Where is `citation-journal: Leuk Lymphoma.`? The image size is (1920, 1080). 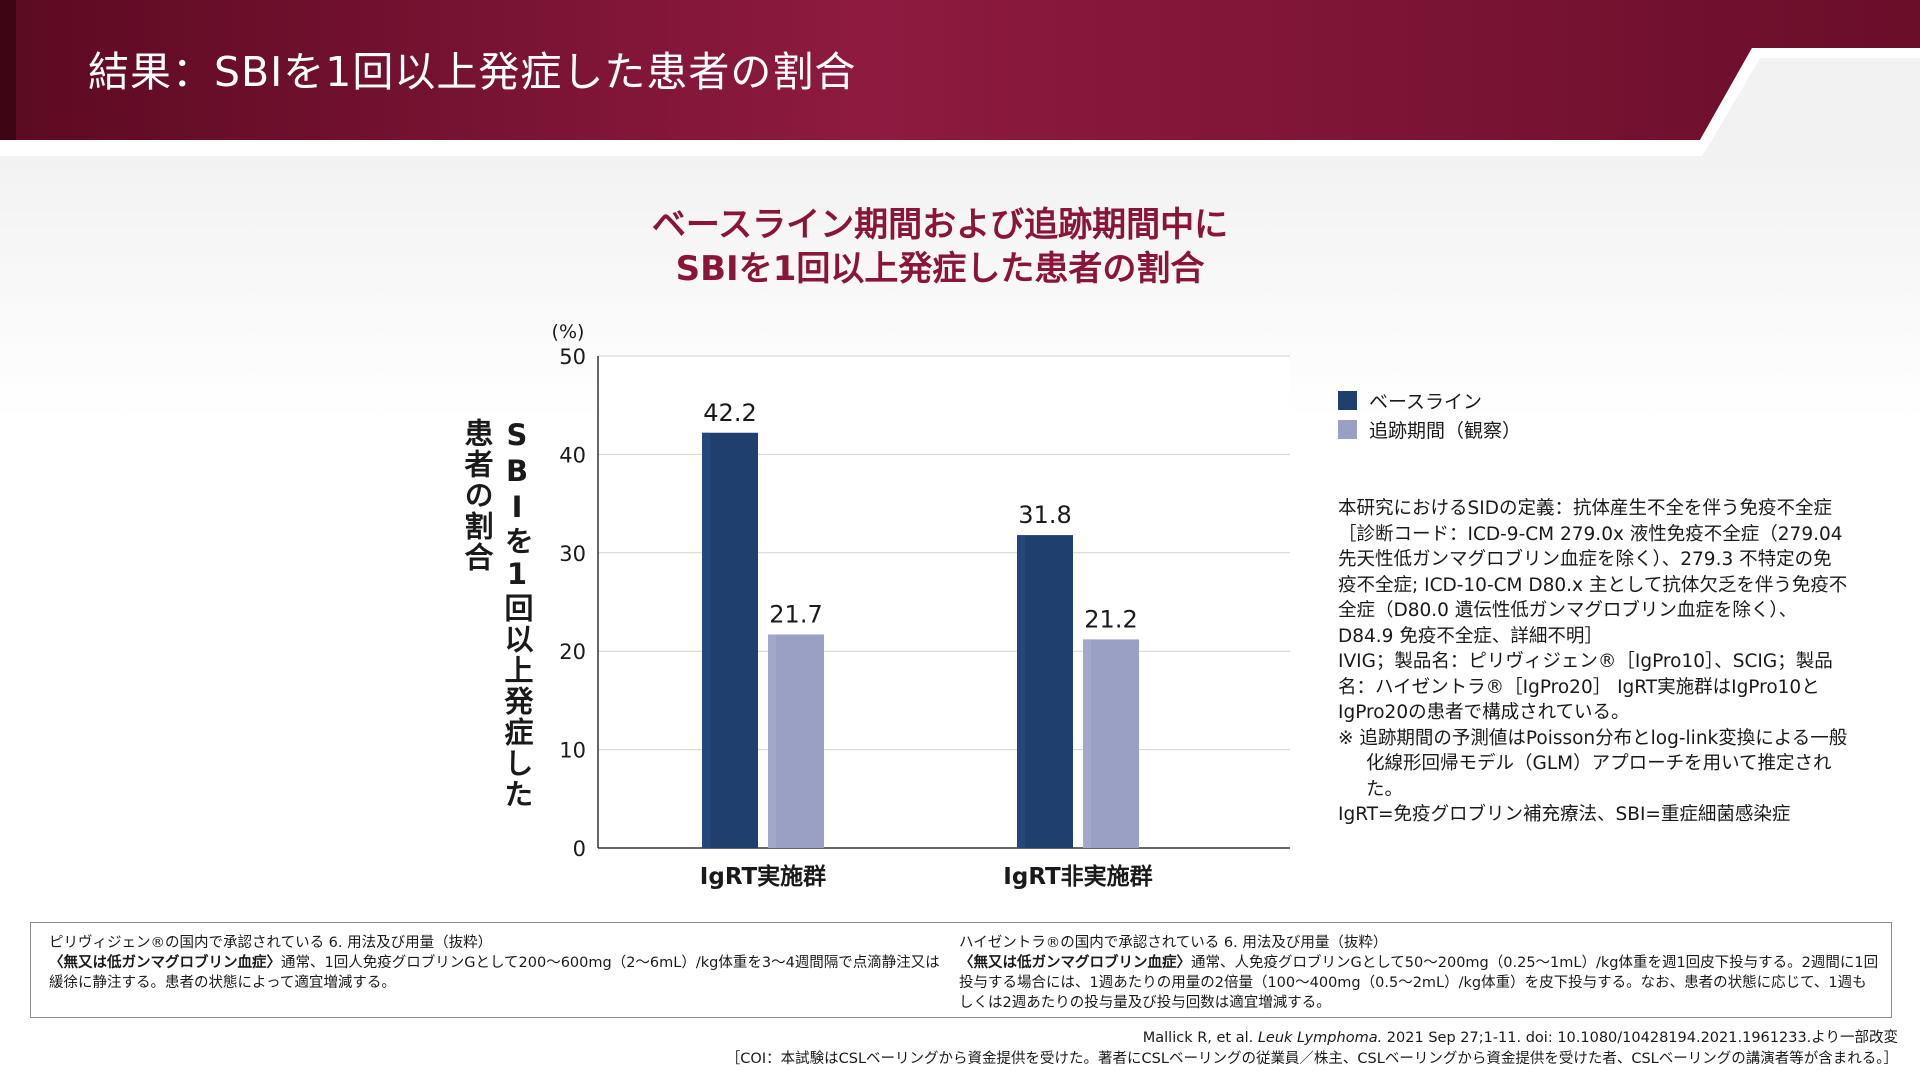 citation-journal: Leuk Lymphoma. is located at coordinates (1320, 1038).